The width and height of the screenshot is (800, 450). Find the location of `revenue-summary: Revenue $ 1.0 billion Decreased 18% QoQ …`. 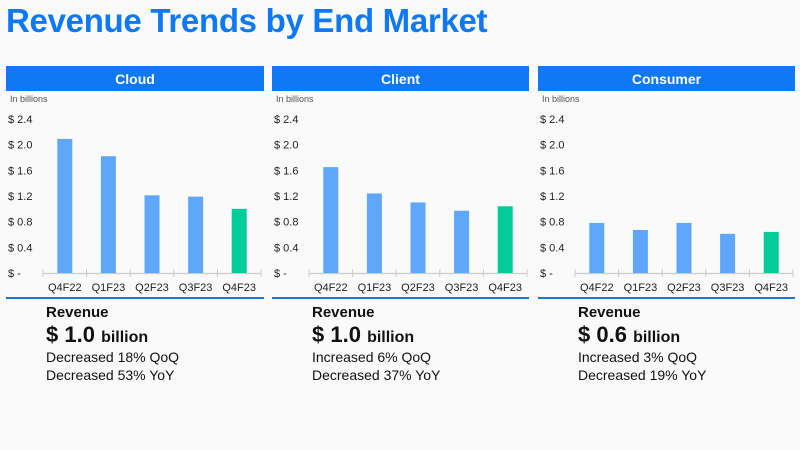

revenue-summary: Revenue $ 1.0 billion Decreased 18% QoQ … is located at coordinates (112, 344).